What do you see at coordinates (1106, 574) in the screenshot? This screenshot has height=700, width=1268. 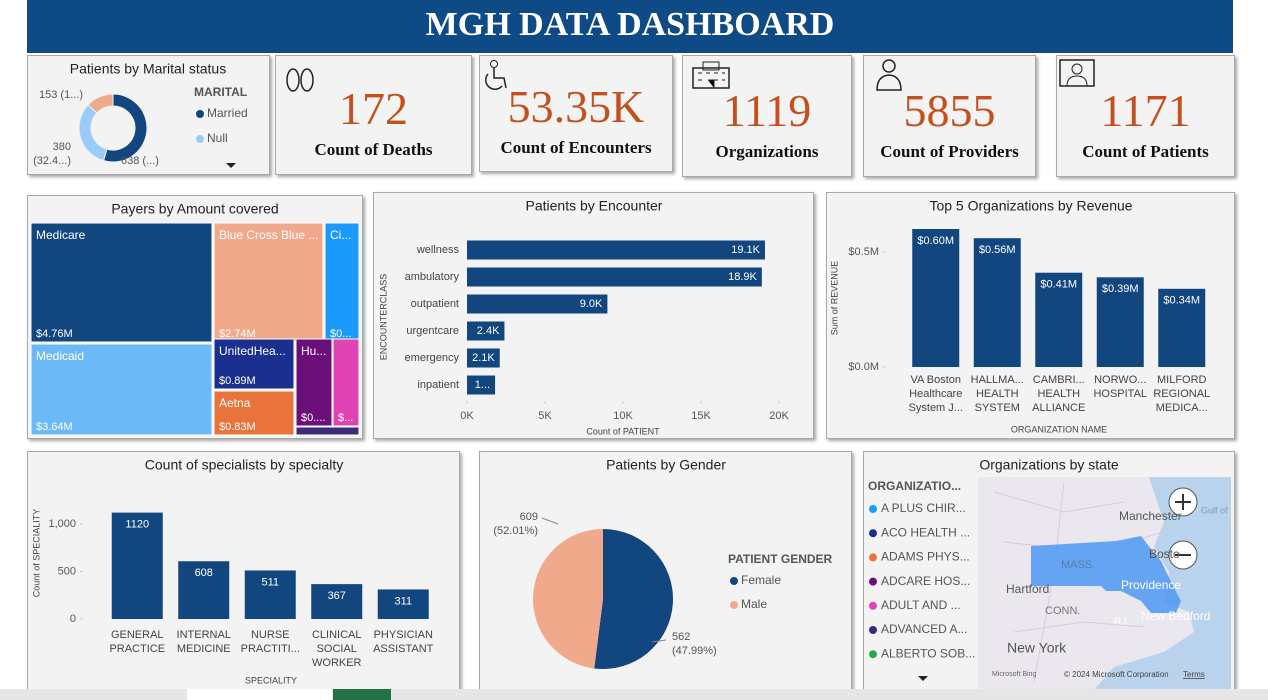 I see `state-region` at bounding box center [1106, 574].